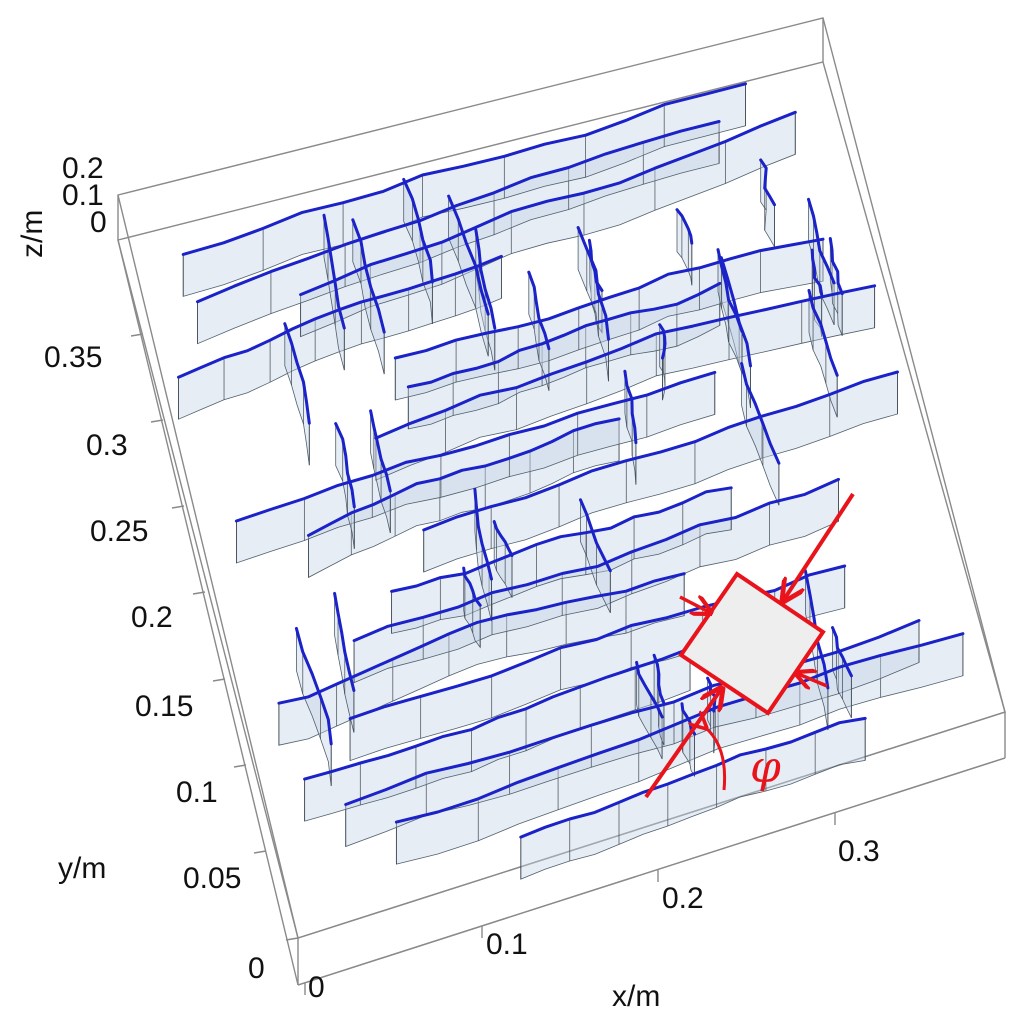  What do you see at coordinates (749, 645) in the screenshot?
I see `loading-annotation: φ` at bounding box center [749, 645].